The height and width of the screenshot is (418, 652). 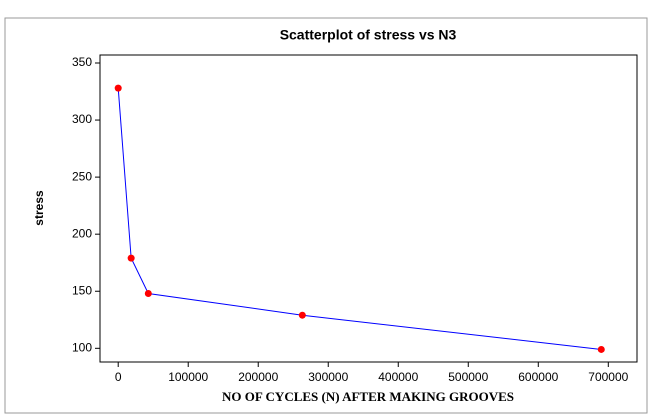 I want to click on y-axis-label: stress, so click(x=39, y=208).